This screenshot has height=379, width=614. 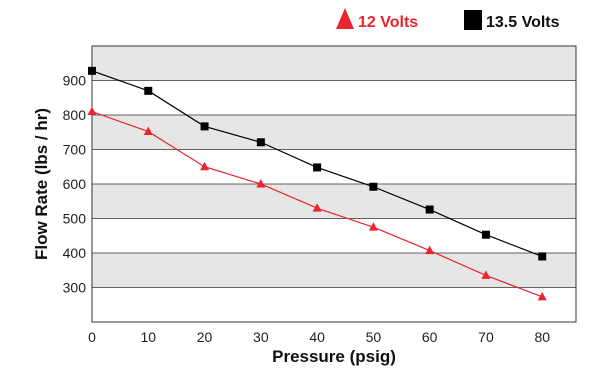 I want to click on y-tick-label: 500, so click(x=75, y=219).